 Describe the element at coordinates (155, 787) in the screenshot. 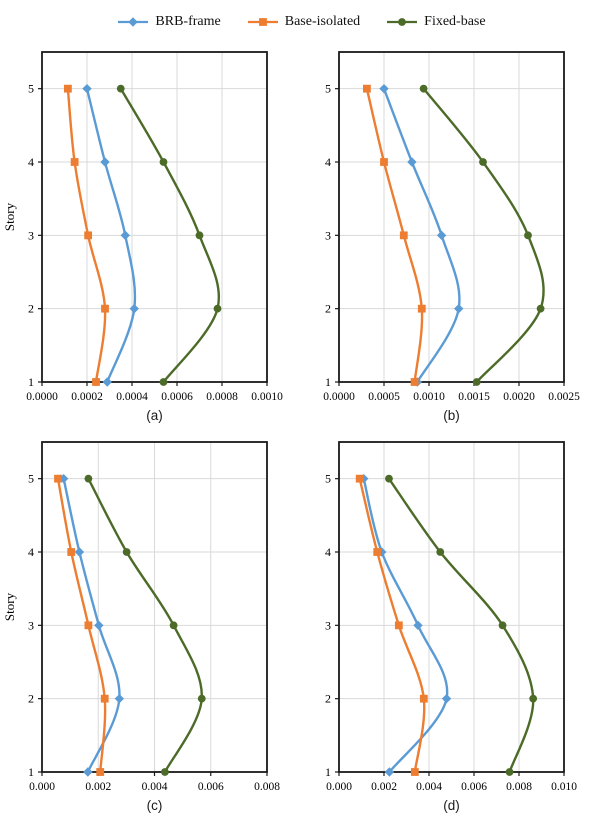

I see `x-axis-tick-label: 0.004` at that location.